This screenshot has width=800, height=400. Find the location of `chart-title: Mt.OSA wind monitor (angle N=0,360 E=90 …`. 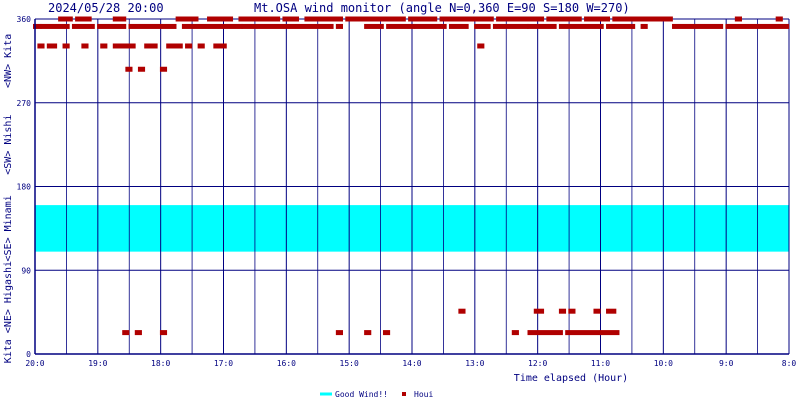

chart-title: Mt.OSA wind monitor (angle N=0,360 E=90 … is located at coordinates (442, 8).